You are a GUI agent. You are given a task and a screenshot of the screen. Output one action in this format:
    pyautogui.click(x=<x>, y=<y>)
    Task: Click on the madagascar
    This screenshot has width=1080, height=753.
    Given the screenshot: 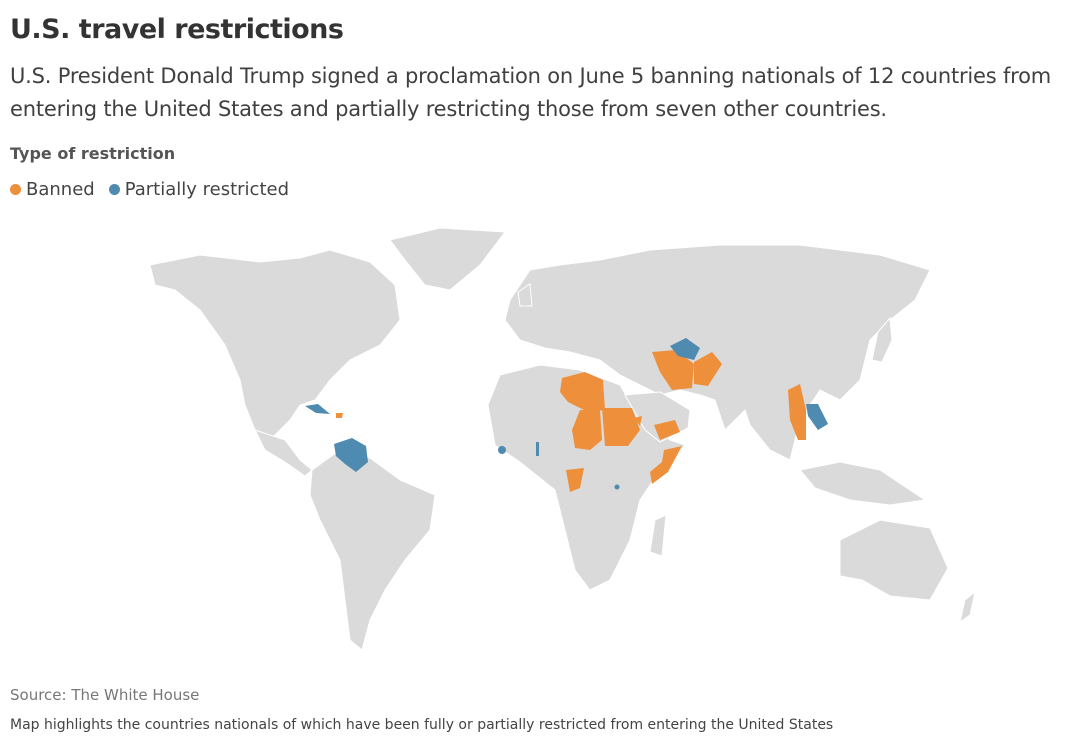 What is the action you would take?
    pyautogui.click(x=658, y=535)
    